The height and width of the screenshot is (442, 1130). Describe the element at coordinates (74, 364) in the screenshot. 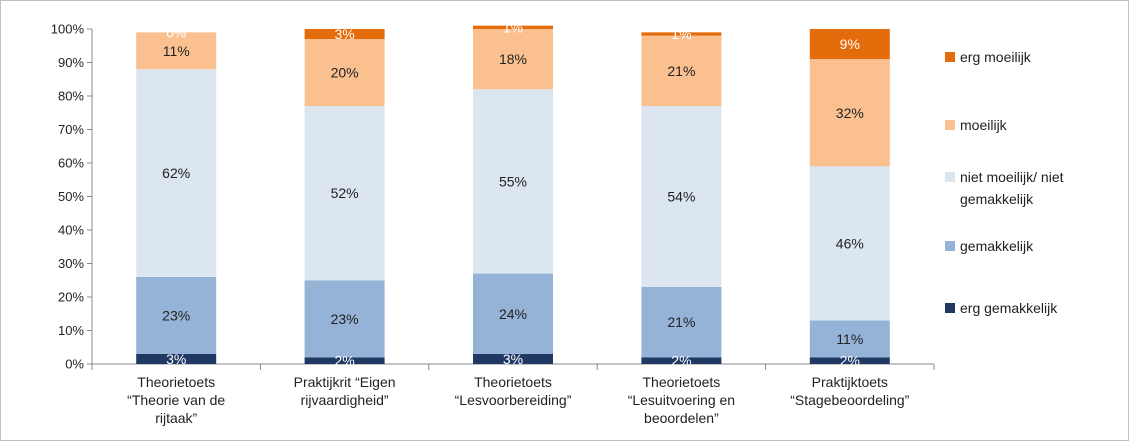

I see `y-tick-label: 0%` at that location.